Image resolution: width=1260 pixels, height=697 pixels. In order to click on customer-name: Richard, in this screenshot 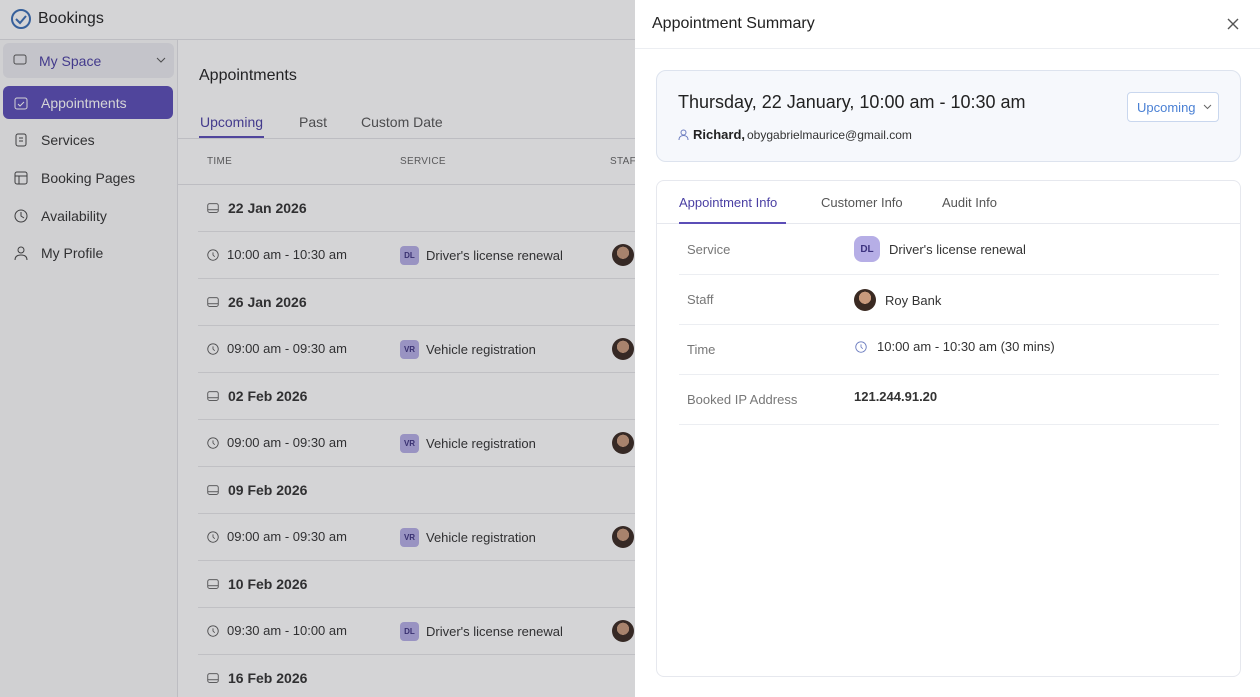, I will do `click(719, 134)`.